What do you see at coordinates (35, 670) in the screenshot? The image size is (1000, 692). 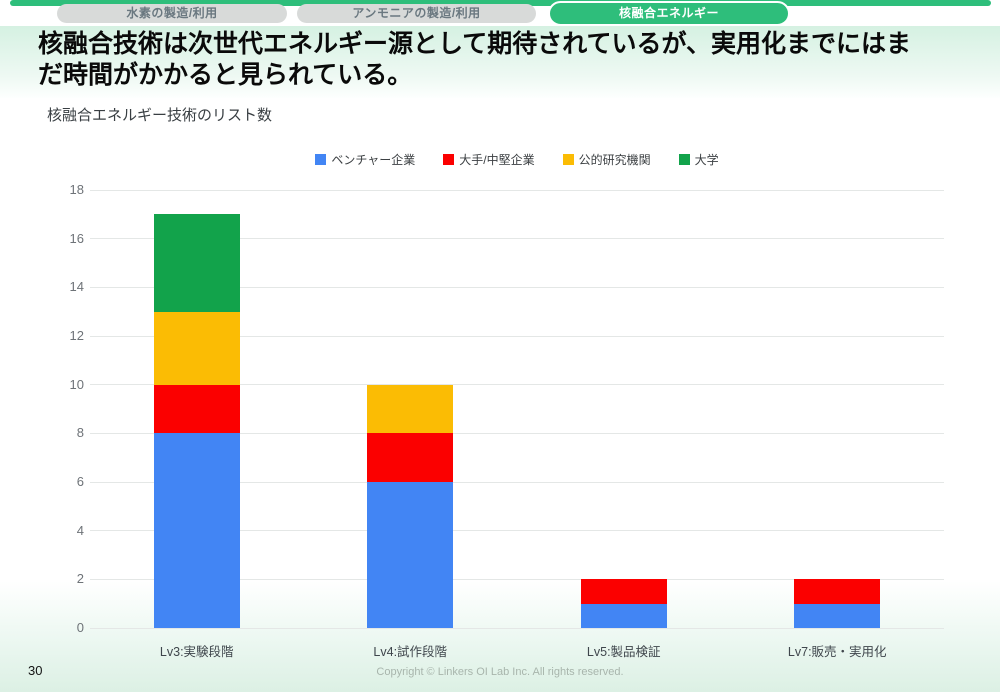 I see `page-number: 30` at bounding box center [35, 670].